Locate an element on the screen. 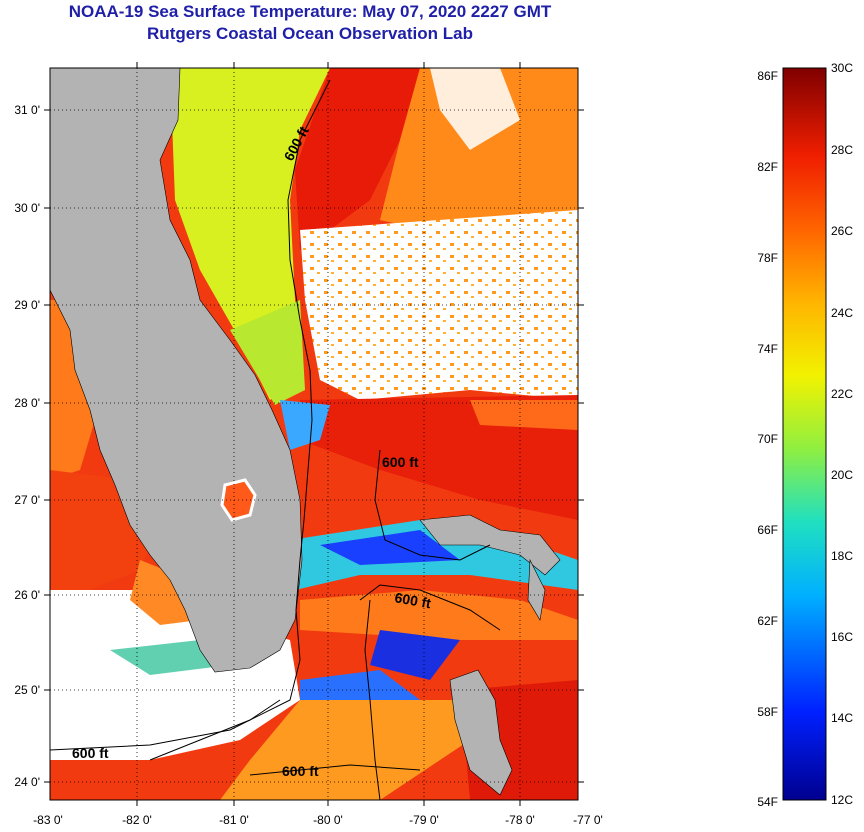 Image resolution: width=864 pixels, height=832 pixels. lon-label: -83 0' is located at coordinates (48, 820).